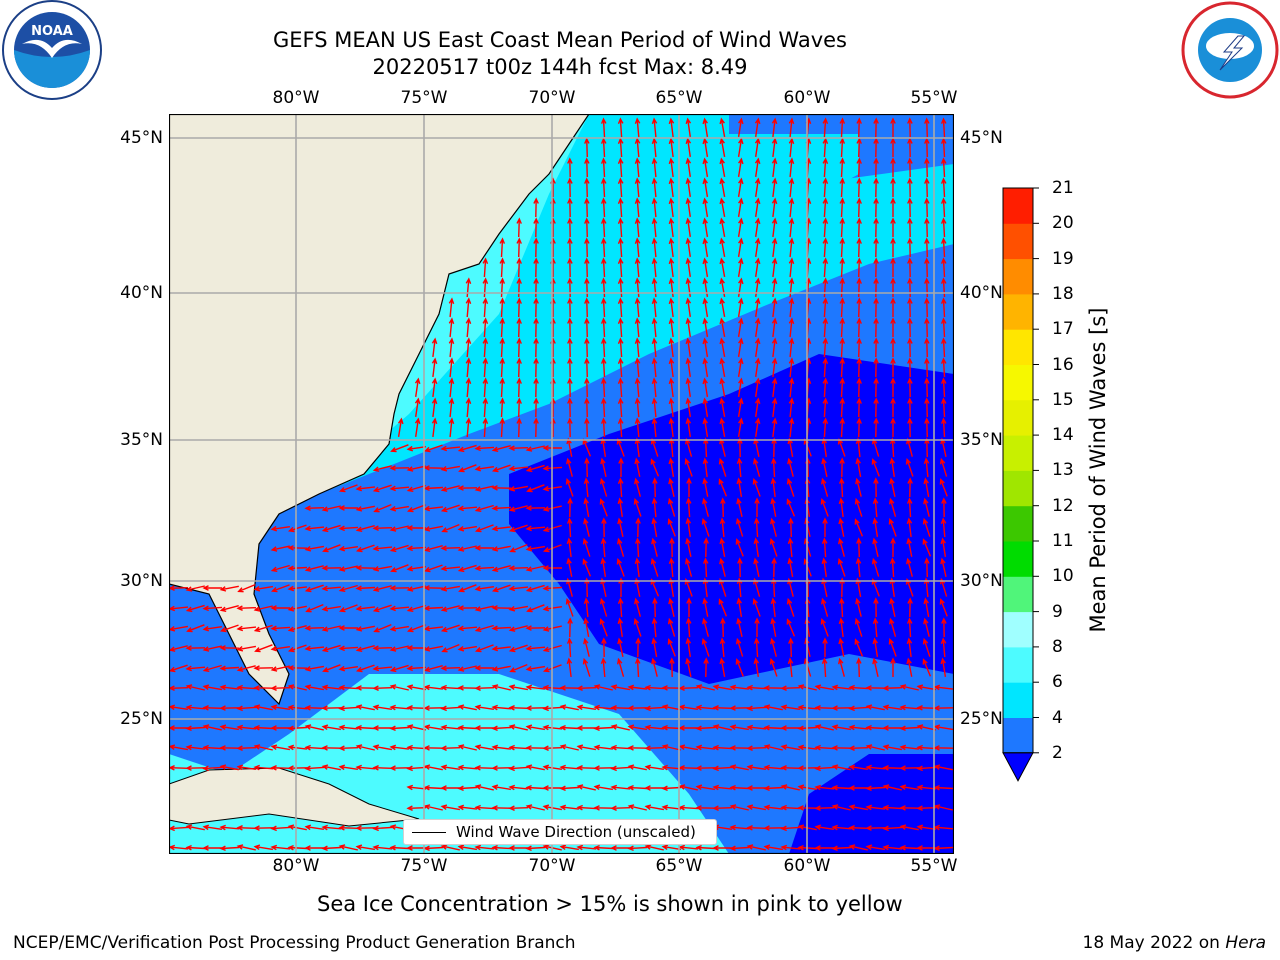 The height and width of the screenshot is (960, 1280). What do you see at coordinates (1063, 364) in the screenshot?
I see `colorbar-tick-label: 16` at bounding box center [1063, 364].